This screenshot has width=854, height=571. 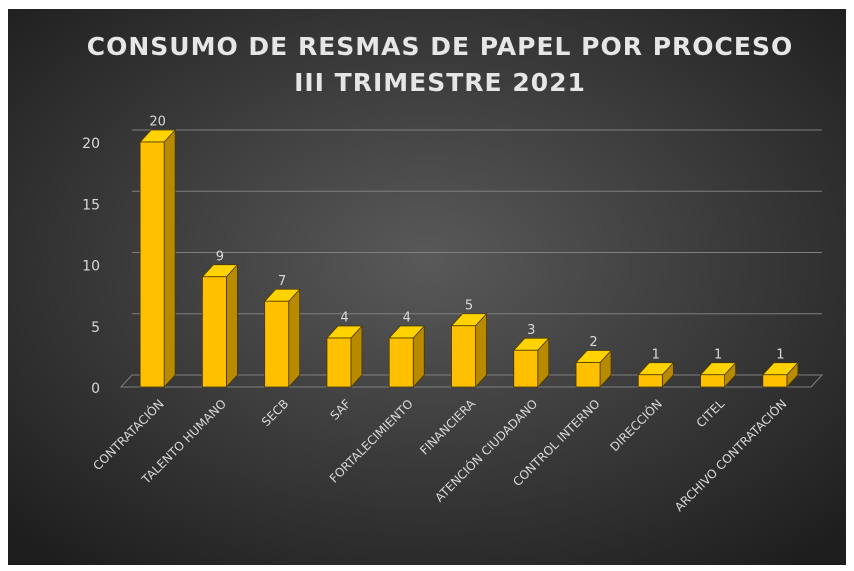 I want to click on y-tick-label: 0, so click(x=95, y=389).